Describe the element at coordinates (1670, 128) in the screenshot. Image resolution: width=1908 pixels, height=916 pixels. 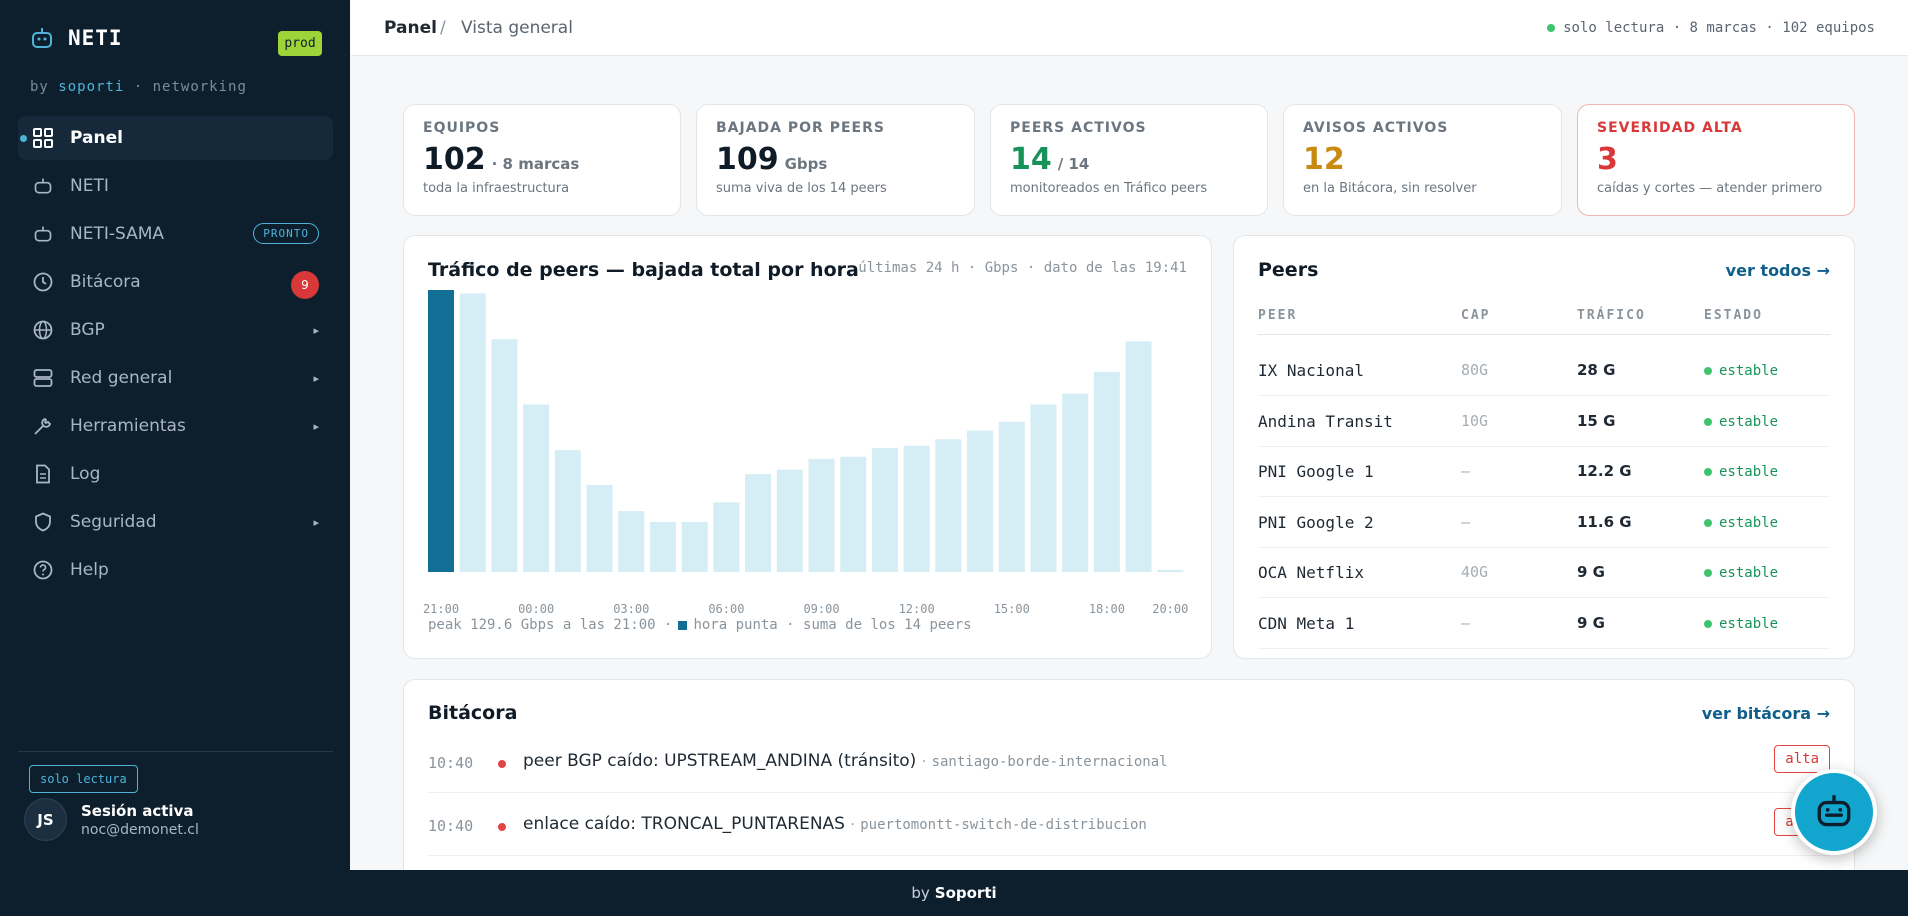
I see `kpi-label: SEVERIDAD ALTA` at that location.